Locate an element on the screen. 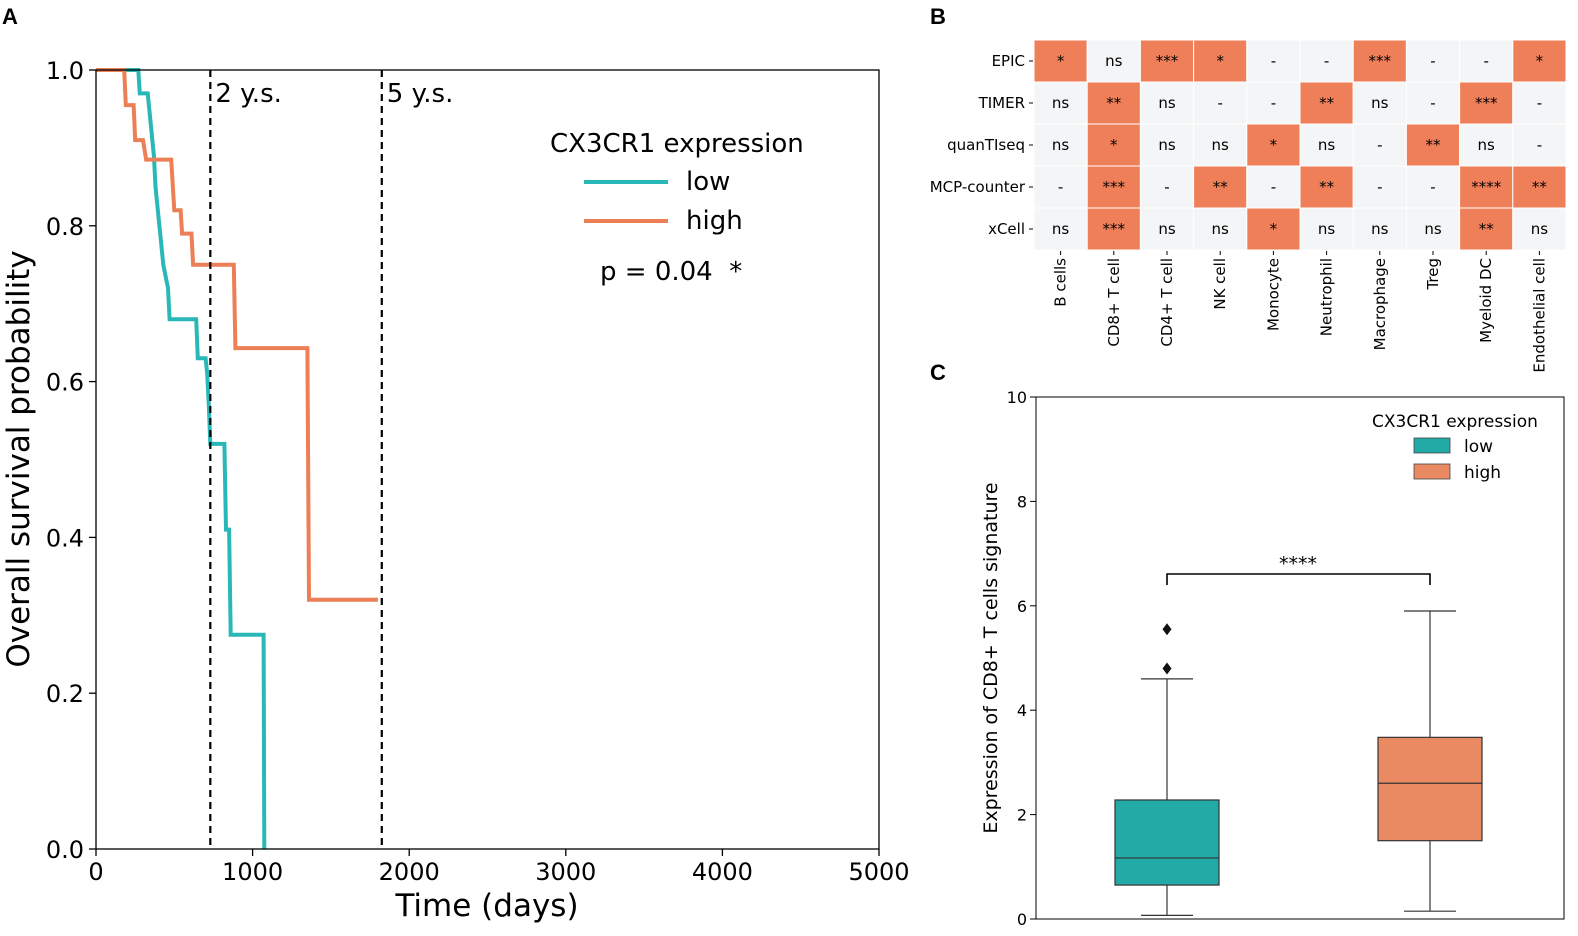 This screenshot has height=936, width=1578. outlier-low is located at coordinates (1167, 629).